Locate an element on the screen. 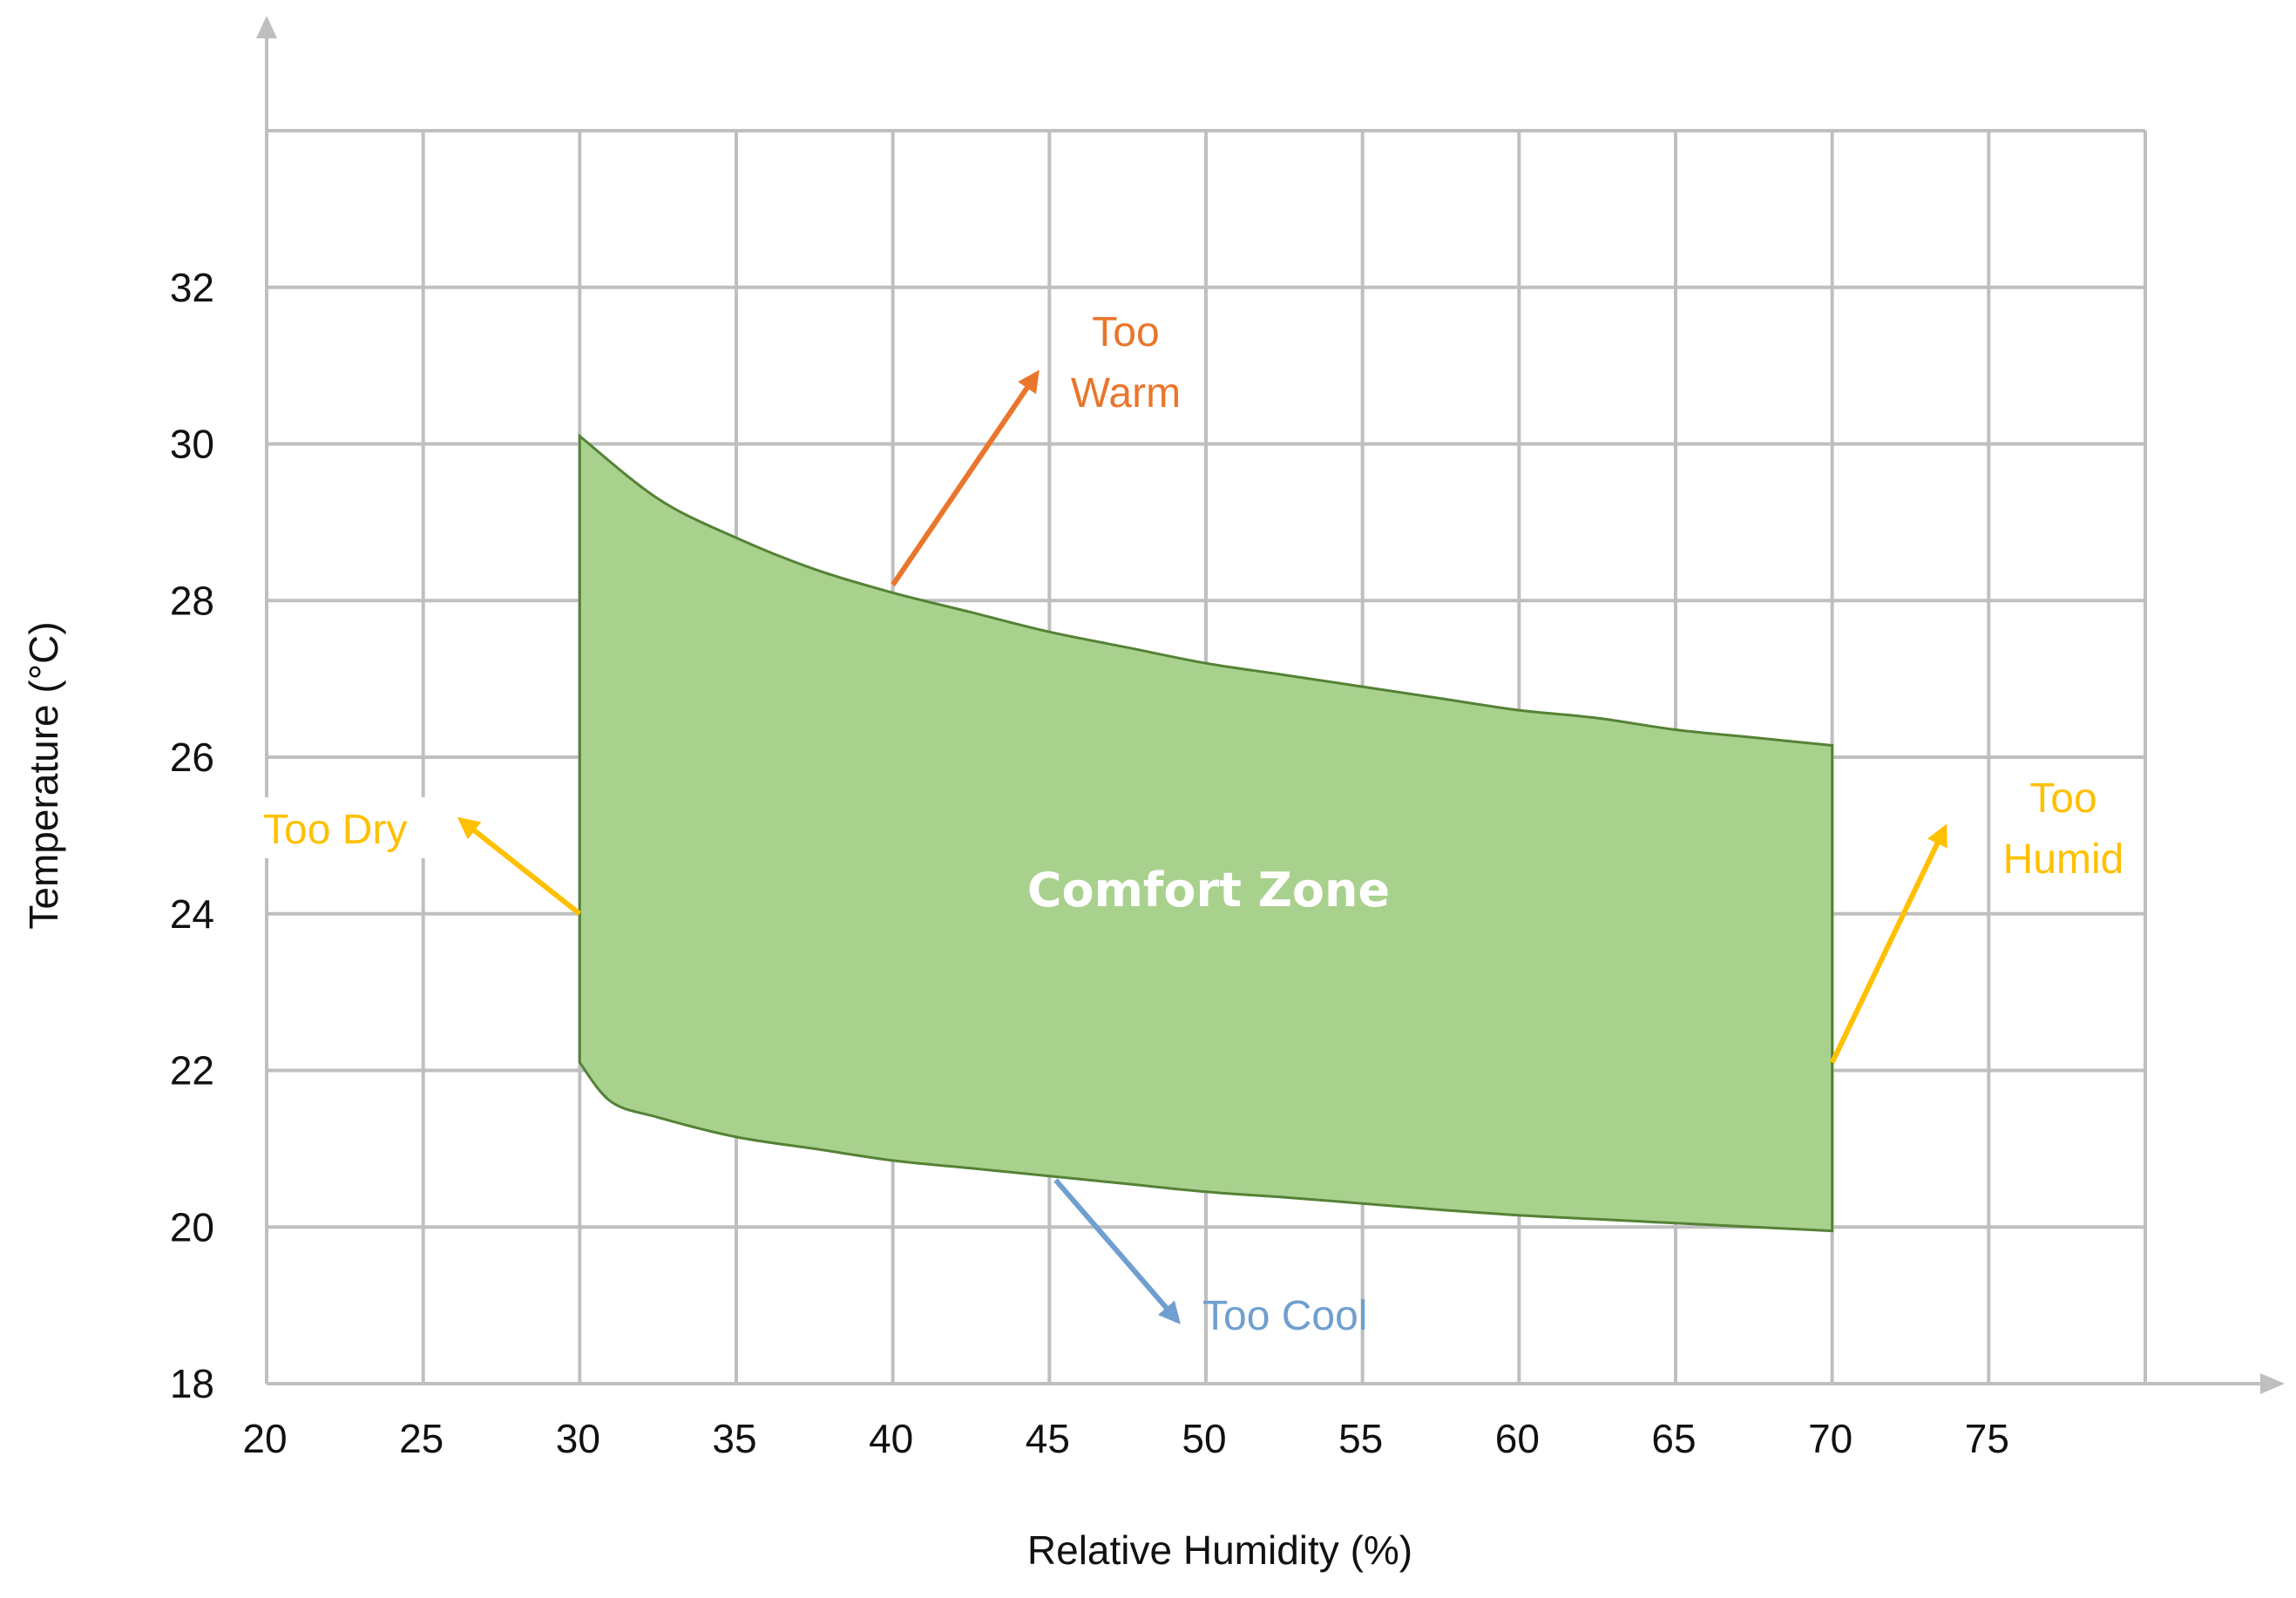 This screenshot has width=2296, height=1598. x-tick-label-60: 60 is located at coordinates (1517, 1438).